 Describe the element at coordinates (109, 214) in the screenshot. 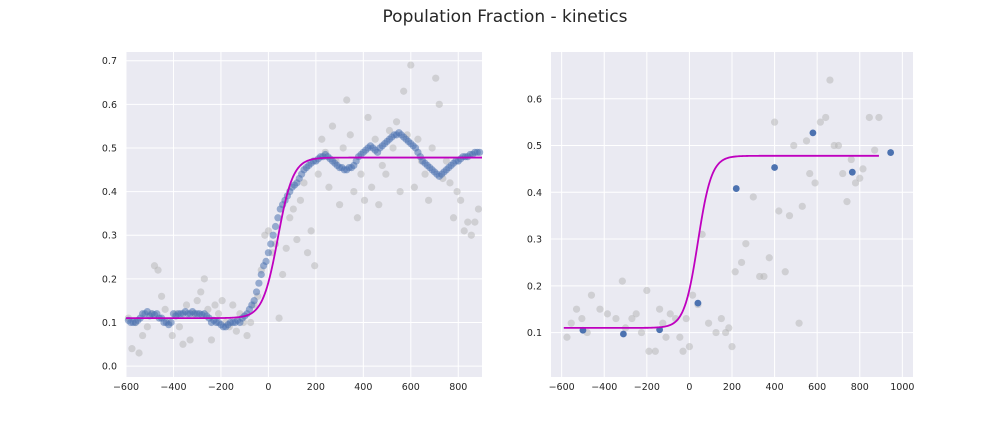

I see `left-y-tick-labels: 0.0 0.1 0.2 0.3 0.4 0.5 0.6 0.7` at that location.